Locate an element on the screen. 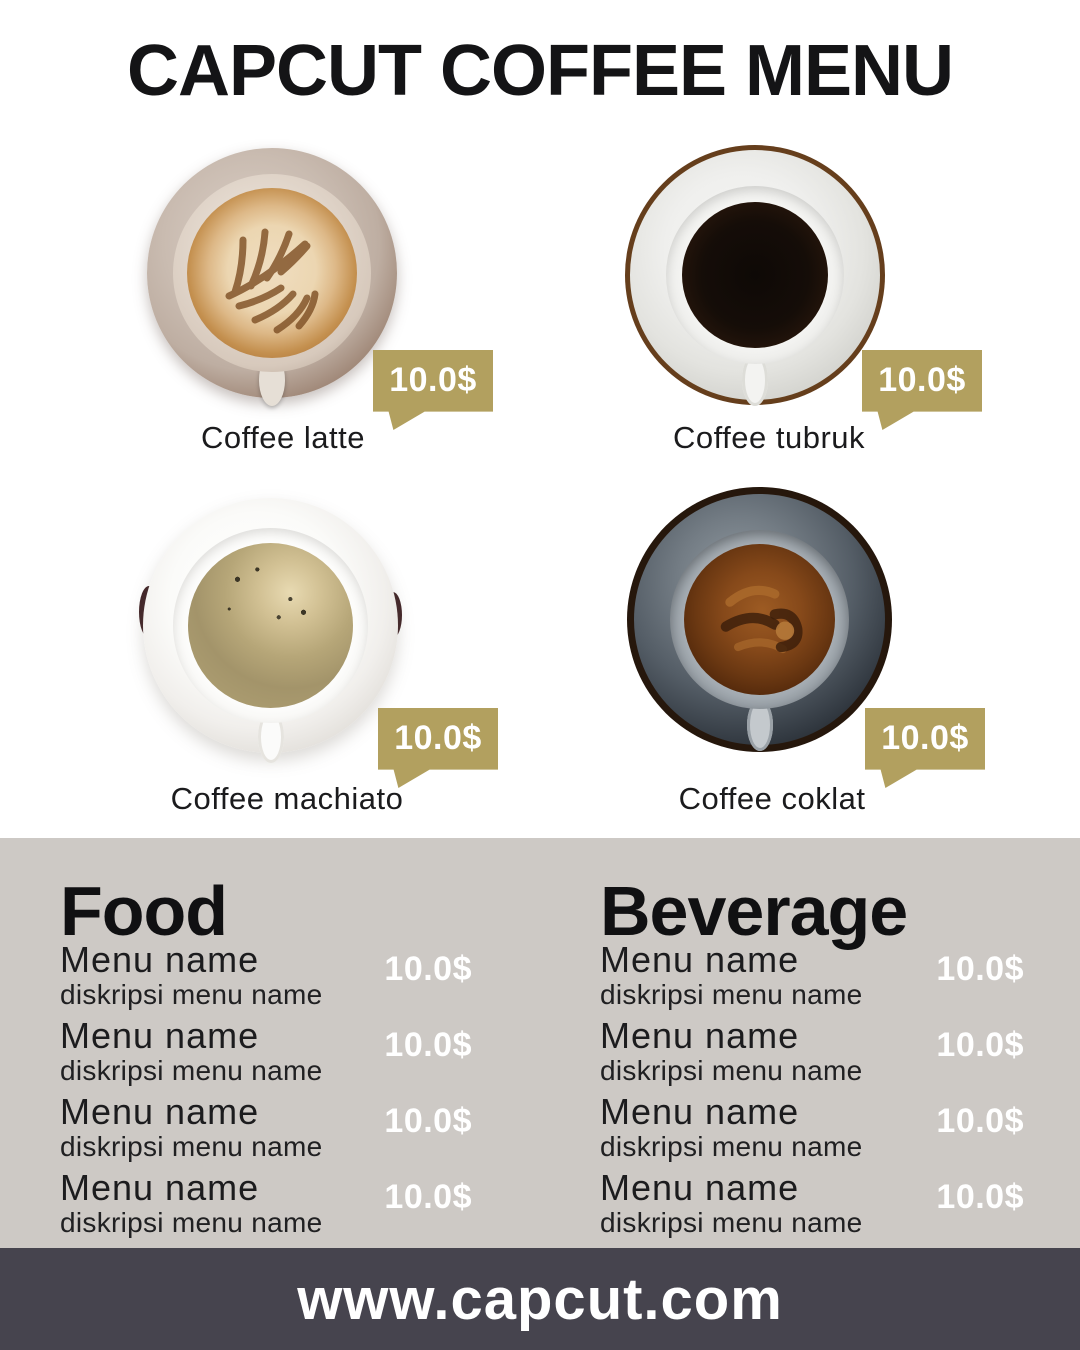 This screenshot has width=1080, height=1350. section-heading-beverage: Beverage is located at coordinates (754, 911).